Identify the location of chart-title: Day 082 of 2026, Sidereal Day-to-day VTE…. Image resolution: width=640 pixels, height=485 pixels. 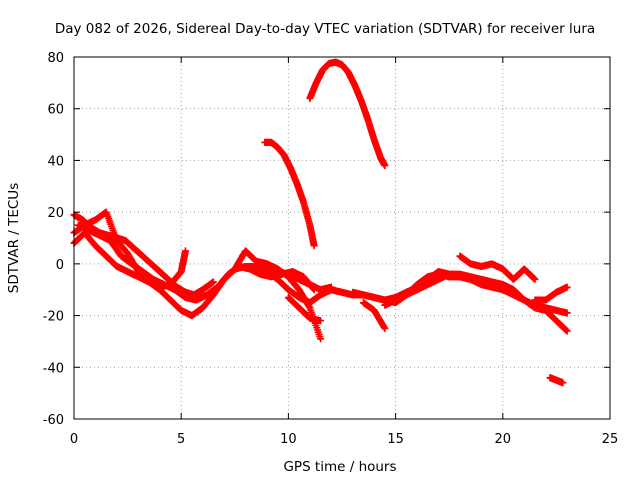
(325, 29).